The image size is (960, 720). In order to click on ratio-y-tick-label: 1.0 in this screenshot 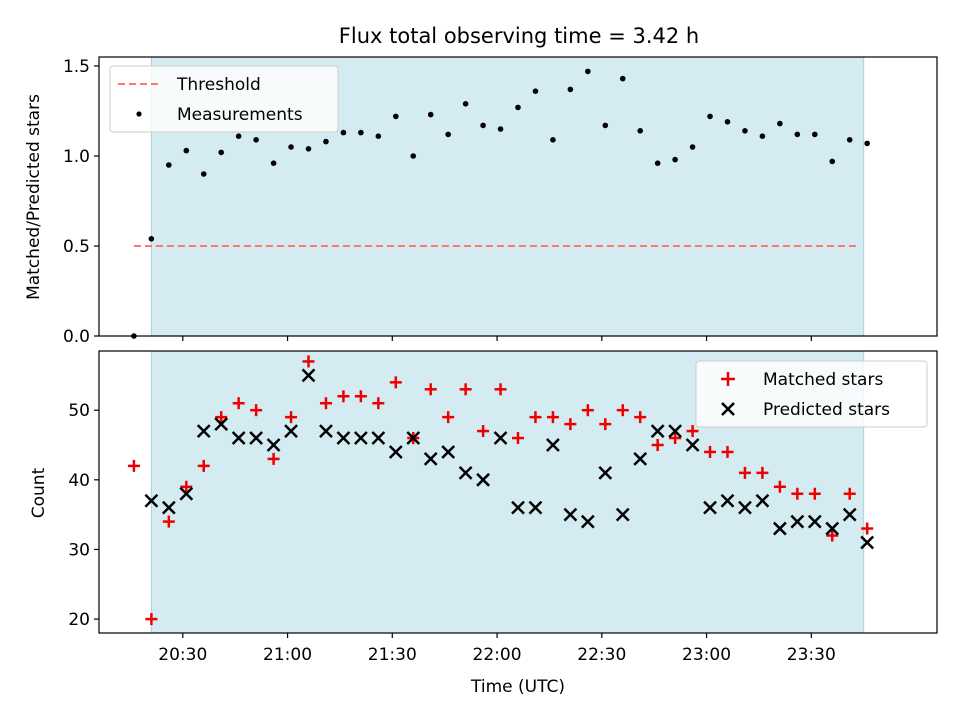, I will do `click(76, 157)`.